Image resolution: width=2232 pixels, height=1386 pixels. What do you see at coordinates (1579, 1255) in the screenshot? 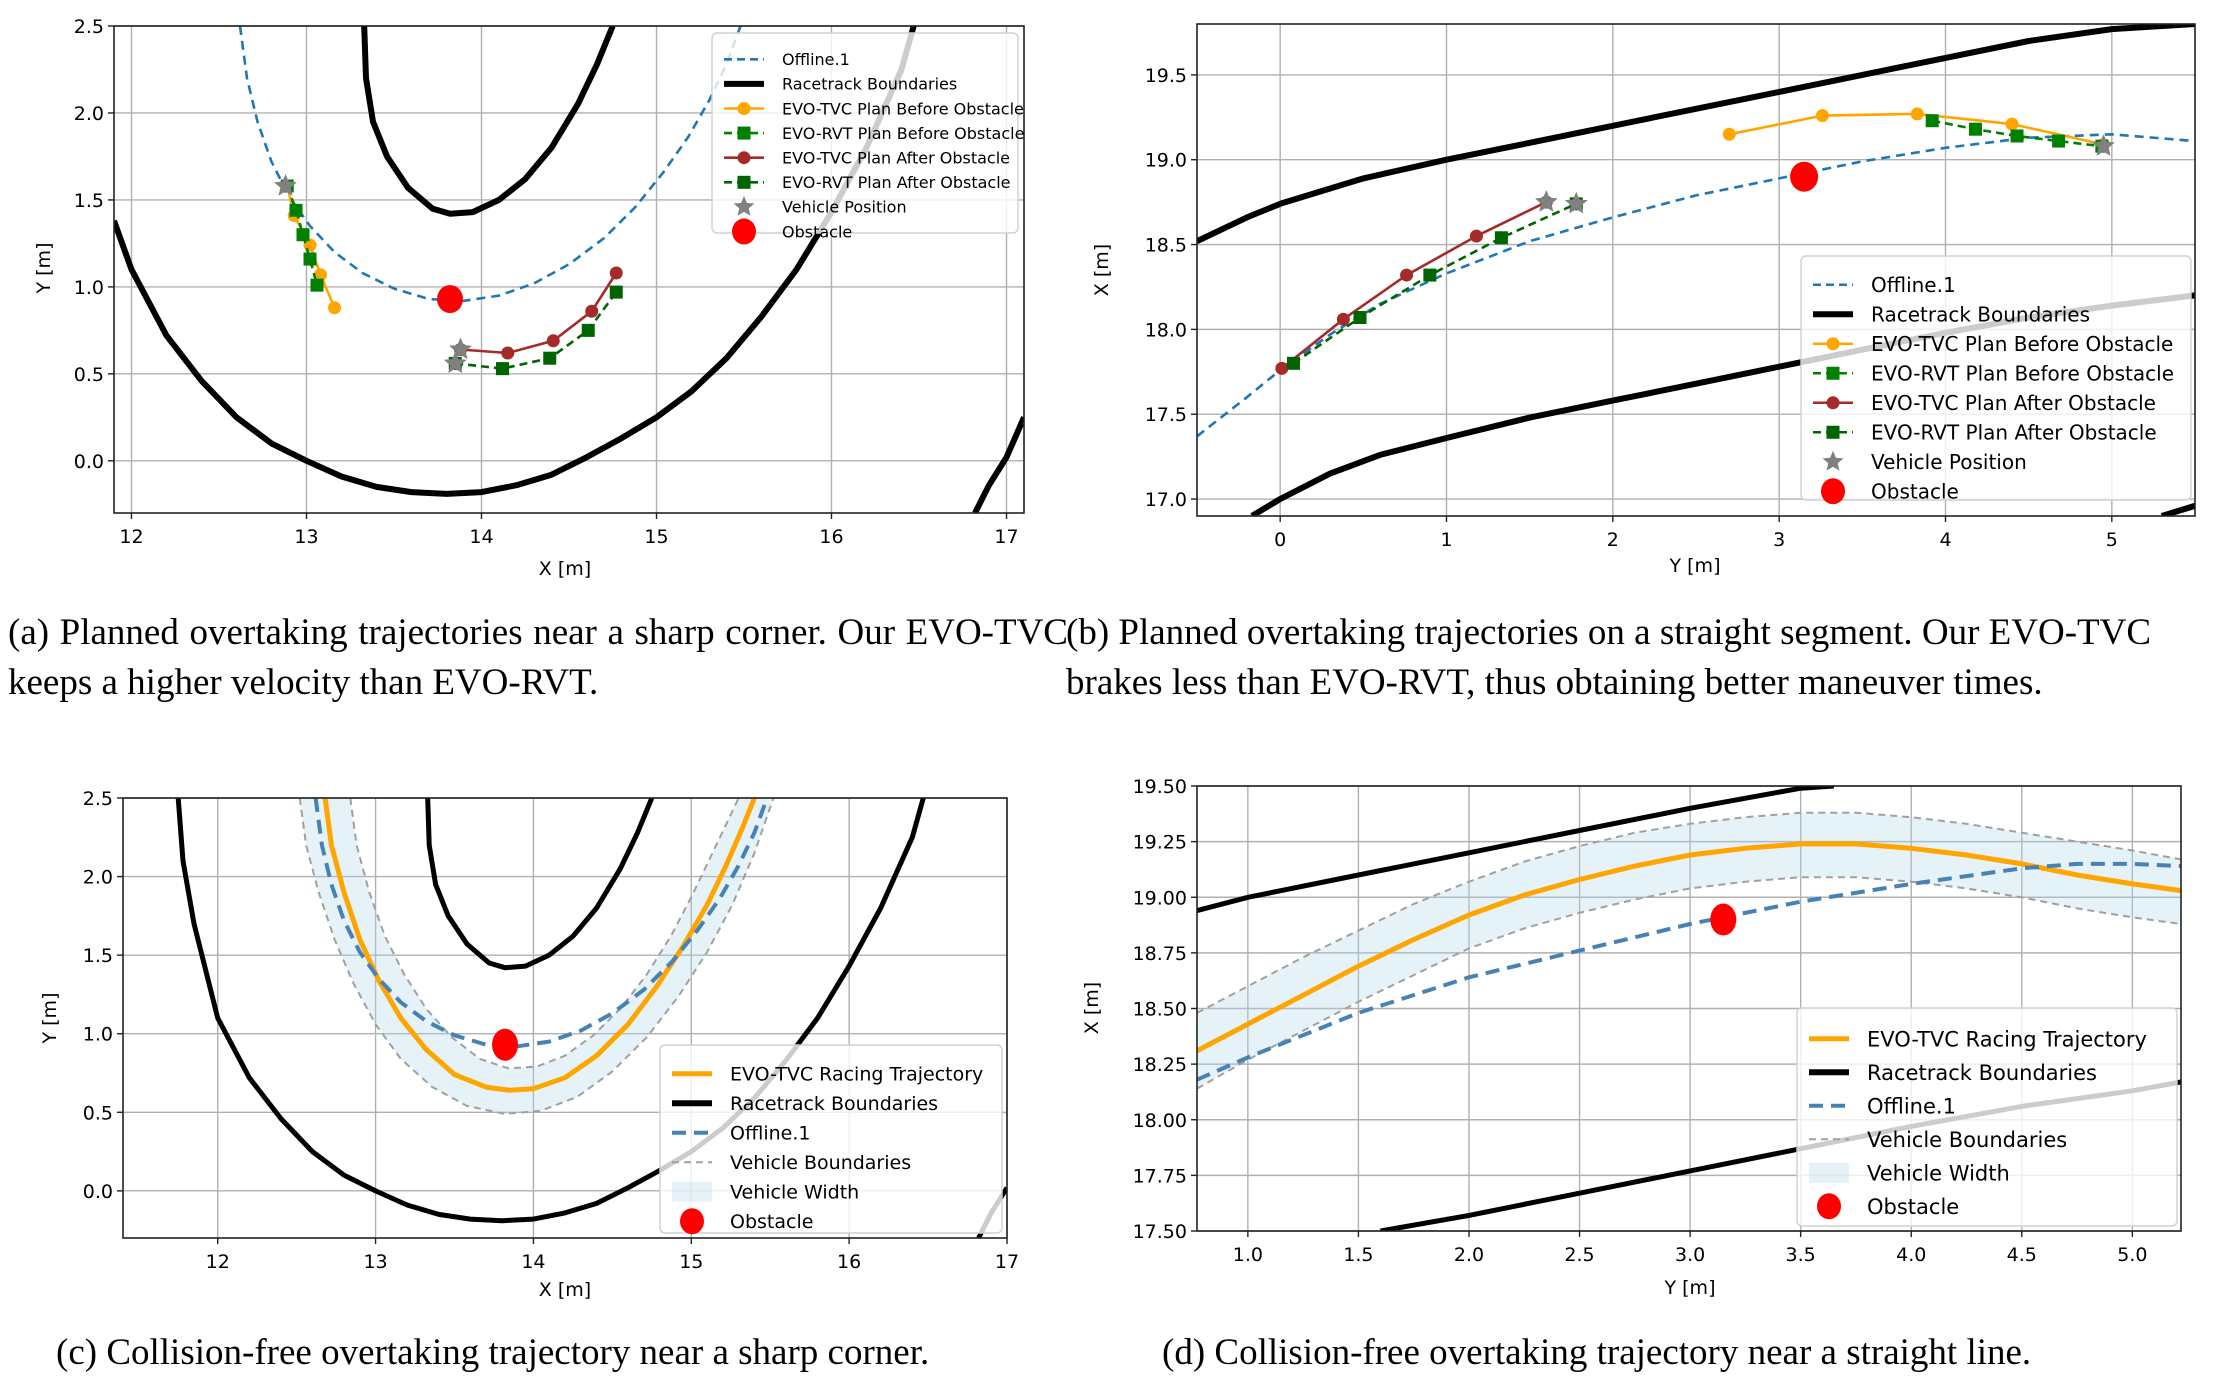
I see `x-tick-label: 2.5` at bounding box center [1579, 1255].